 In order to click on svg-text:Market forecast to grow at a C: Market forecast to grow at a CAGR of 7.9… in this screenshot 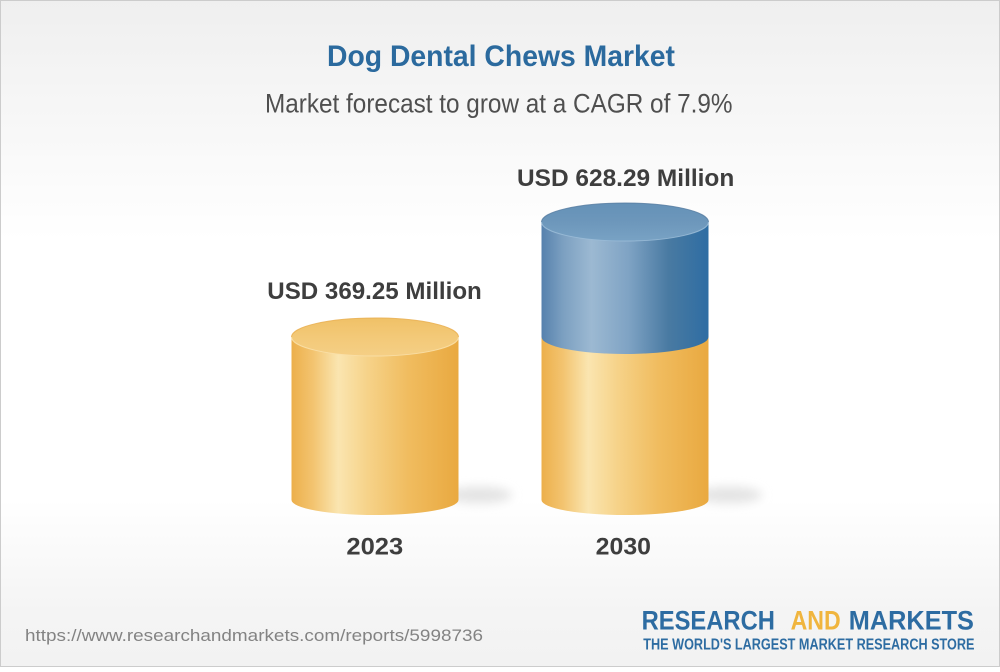, I will do `click(499, 104)`.